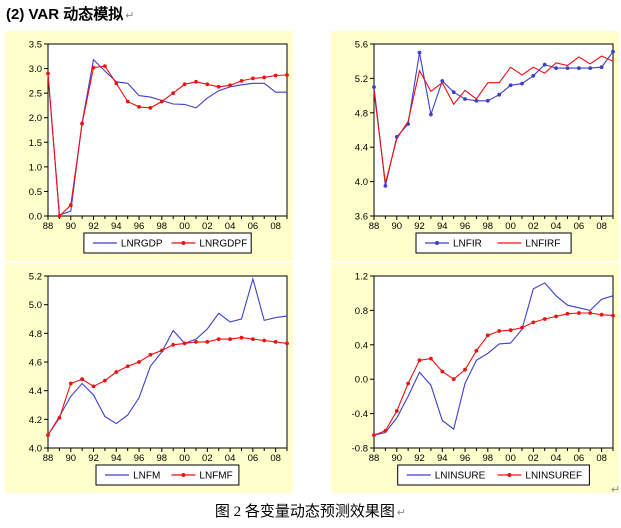 The height and width of the screenshot is (528, 621). What do you see at coordinates (542, 244) in the screenshot?
I see `legend-label: LNFIRF` at bounding box center [542, 244].